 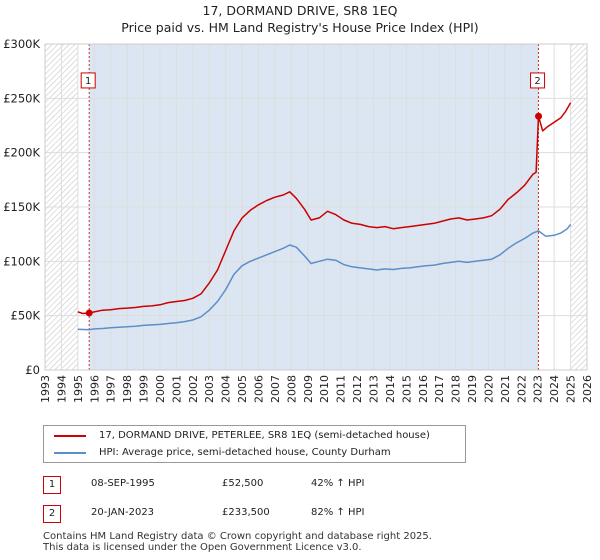 I want to click on x-tick-label: 1996, so click(x=94, y=389).